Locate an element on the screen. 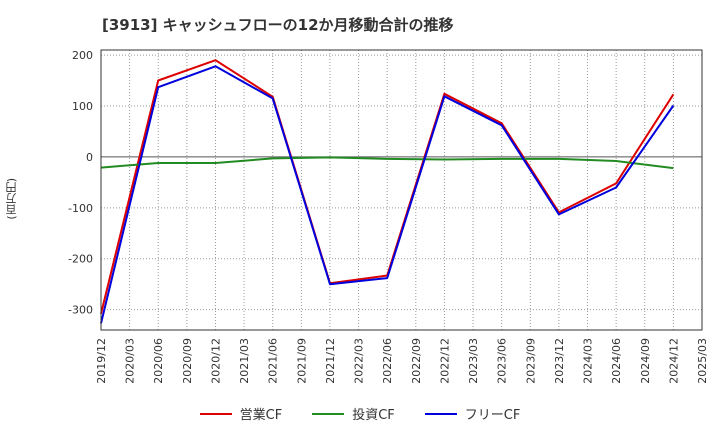 Image resolution: width=720 pixels, height=440 pixels. x-tick-label: 2024/06 is located at coordinates (616, 361).